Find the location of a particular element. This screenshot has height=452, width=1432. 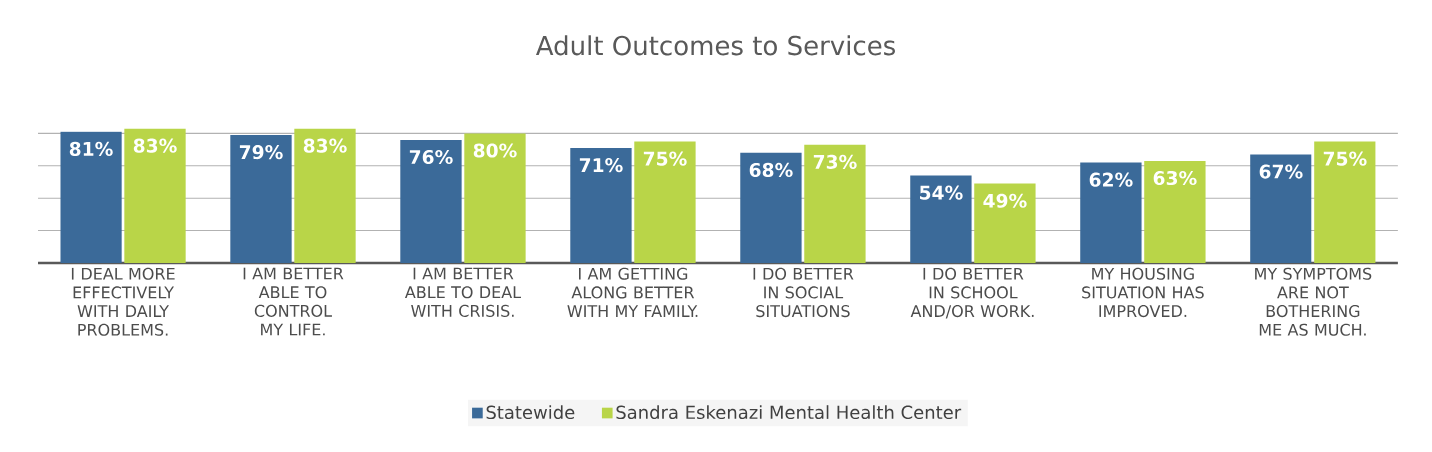

x-tick-label: I AM BETTER ABLE TO DEAL WITH CRISIS. is located at coordinates (462, 292).